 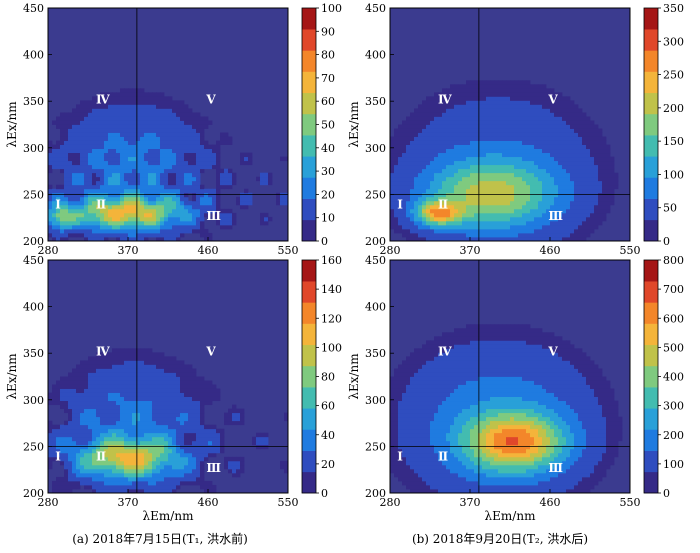 What do you see at coordinates (309, 145) in the screenshot?
I see `colorbar-segment` at bounding box center [309, 145].